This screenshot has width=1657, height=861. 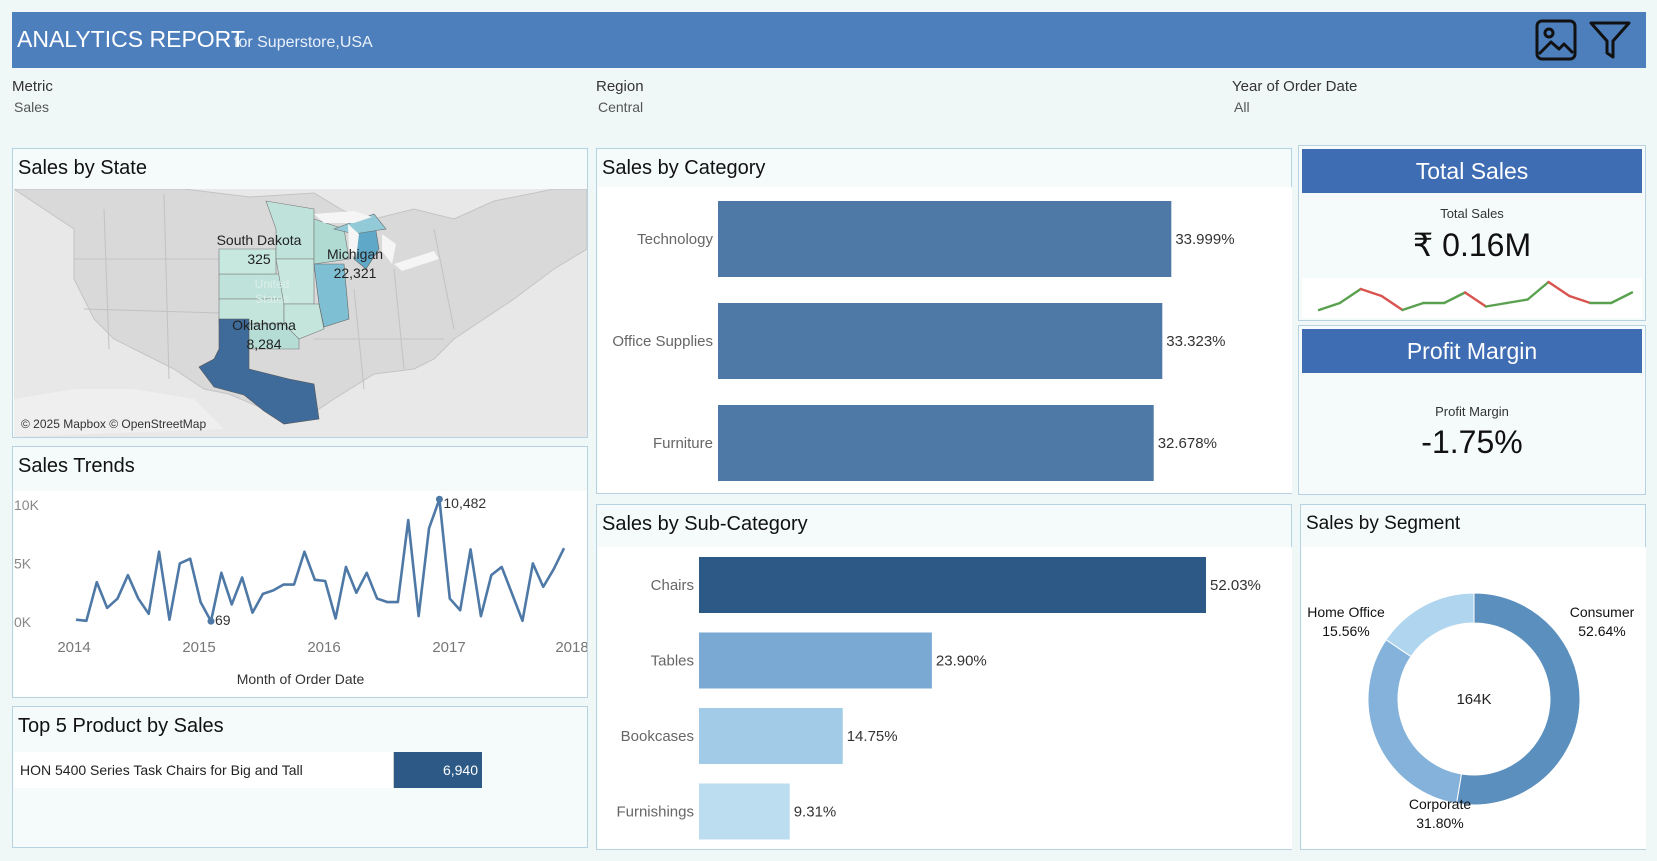 I want to click on filter-label: Region, so click(x=620, y=86).